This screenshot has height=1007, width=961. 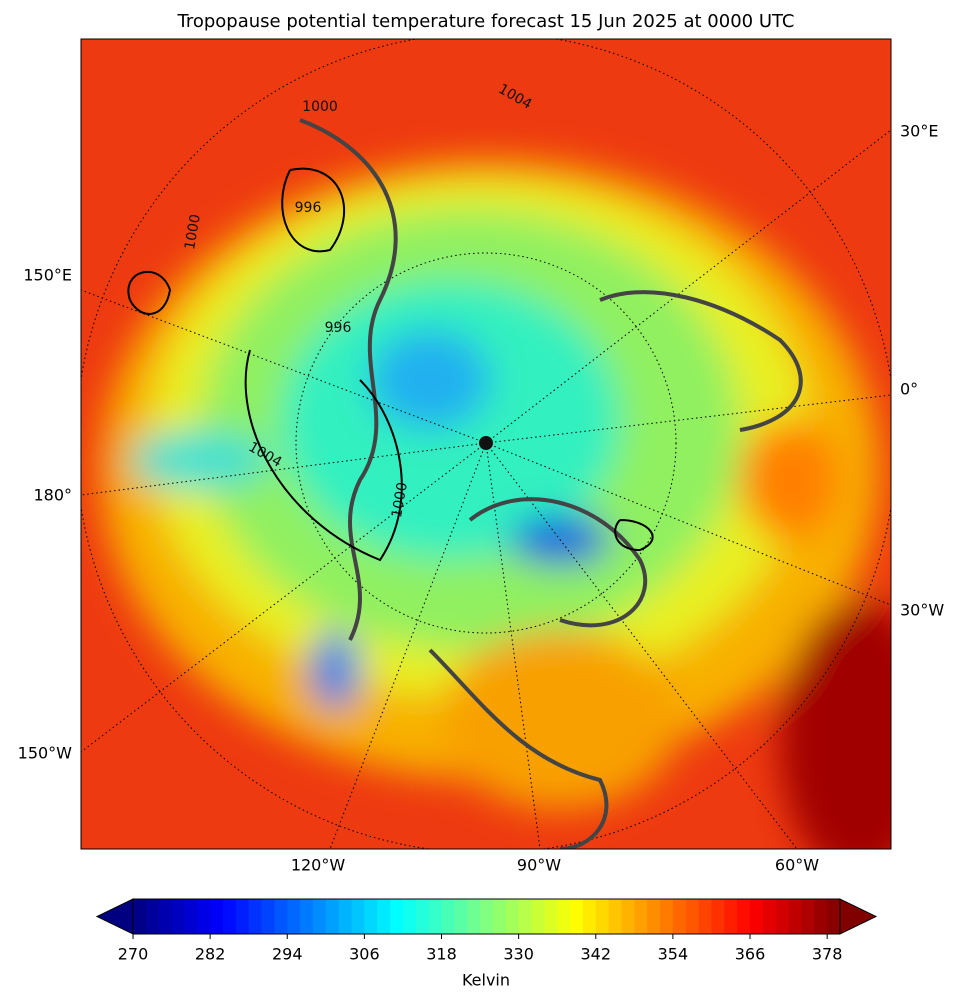 I want to click on lon-label: 30°E, so click(x=919, y=131).